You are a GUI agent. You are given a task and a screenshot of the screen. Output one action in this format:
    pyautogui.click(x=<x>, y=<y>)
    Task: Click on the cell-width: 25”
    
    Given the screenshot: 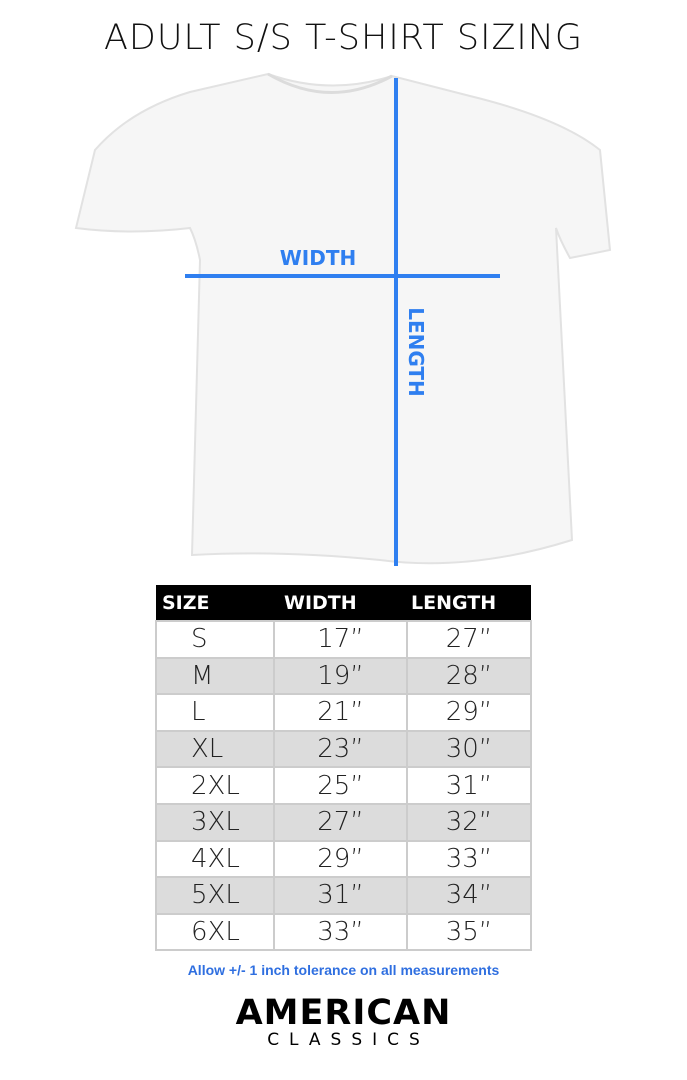 What is the action you would take?
    pyautogui.click(x=340, y=785)
    